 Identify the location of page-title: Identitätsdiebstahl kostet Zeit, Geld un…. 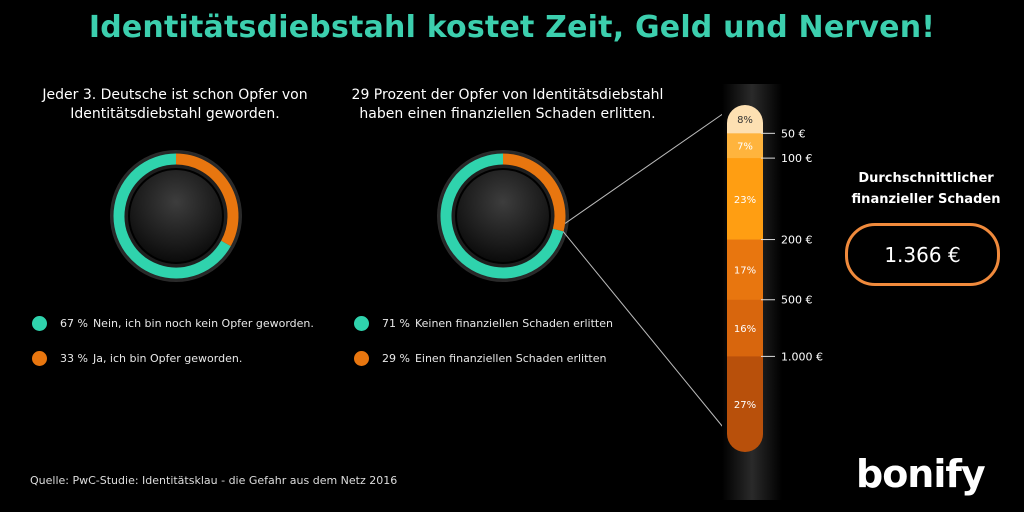
(512, 27).